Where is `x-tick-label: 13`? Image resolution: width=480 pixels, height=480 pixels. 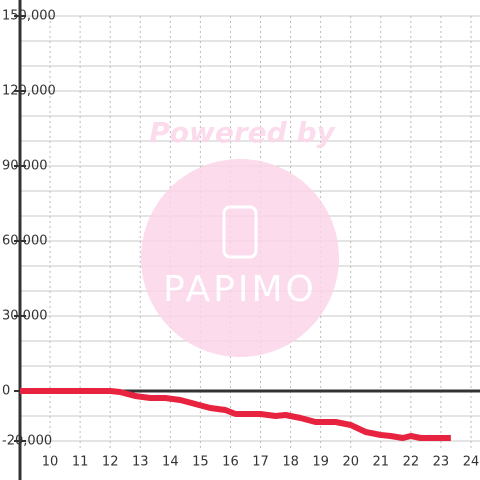 x-tick-label: 13 is located at coordinates (140, 462).